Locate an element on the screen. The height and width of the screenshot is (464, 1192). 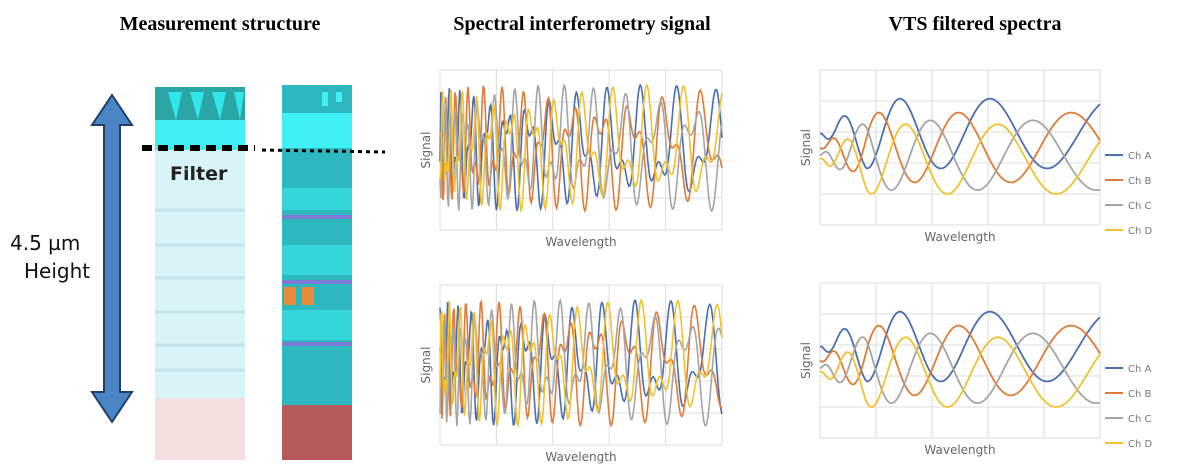
heading: Spectral interferometry signal is located at coordinates (582, 24).